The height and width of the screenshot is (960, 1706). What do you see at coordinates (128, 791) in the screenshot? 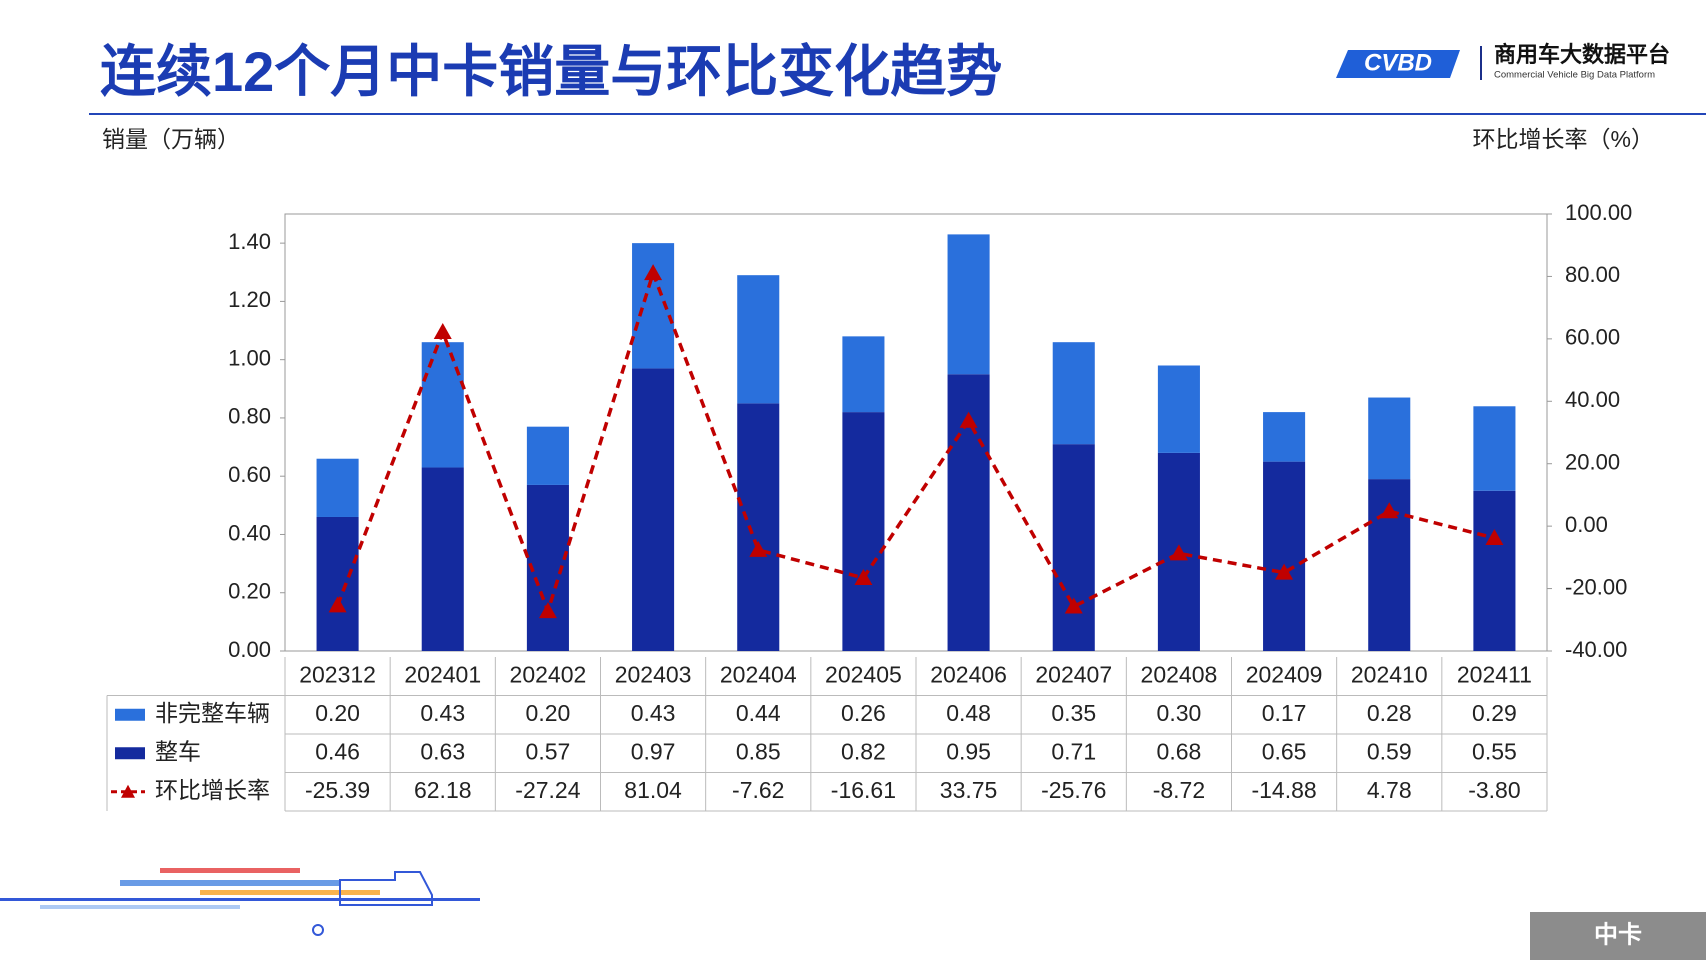
I see `legend-marker` at bounding box center [128, 791].